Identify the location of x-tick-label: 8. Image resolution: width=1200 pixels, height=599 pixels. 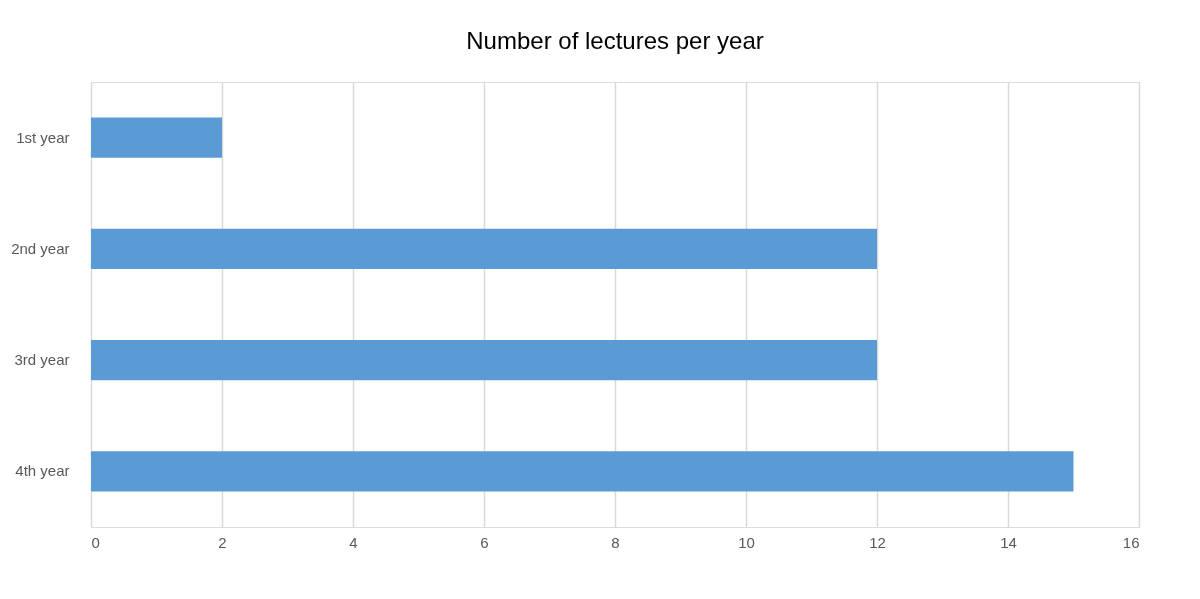
(615, 542).